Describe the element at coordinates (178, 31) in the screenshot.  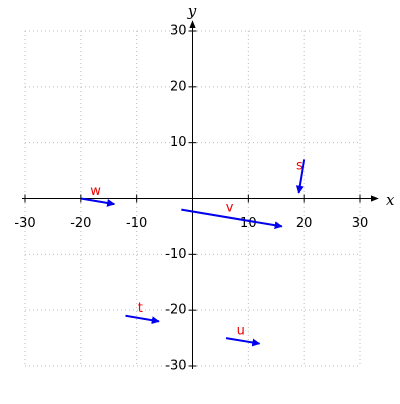
I see `y-tick-label: 30` at that location.